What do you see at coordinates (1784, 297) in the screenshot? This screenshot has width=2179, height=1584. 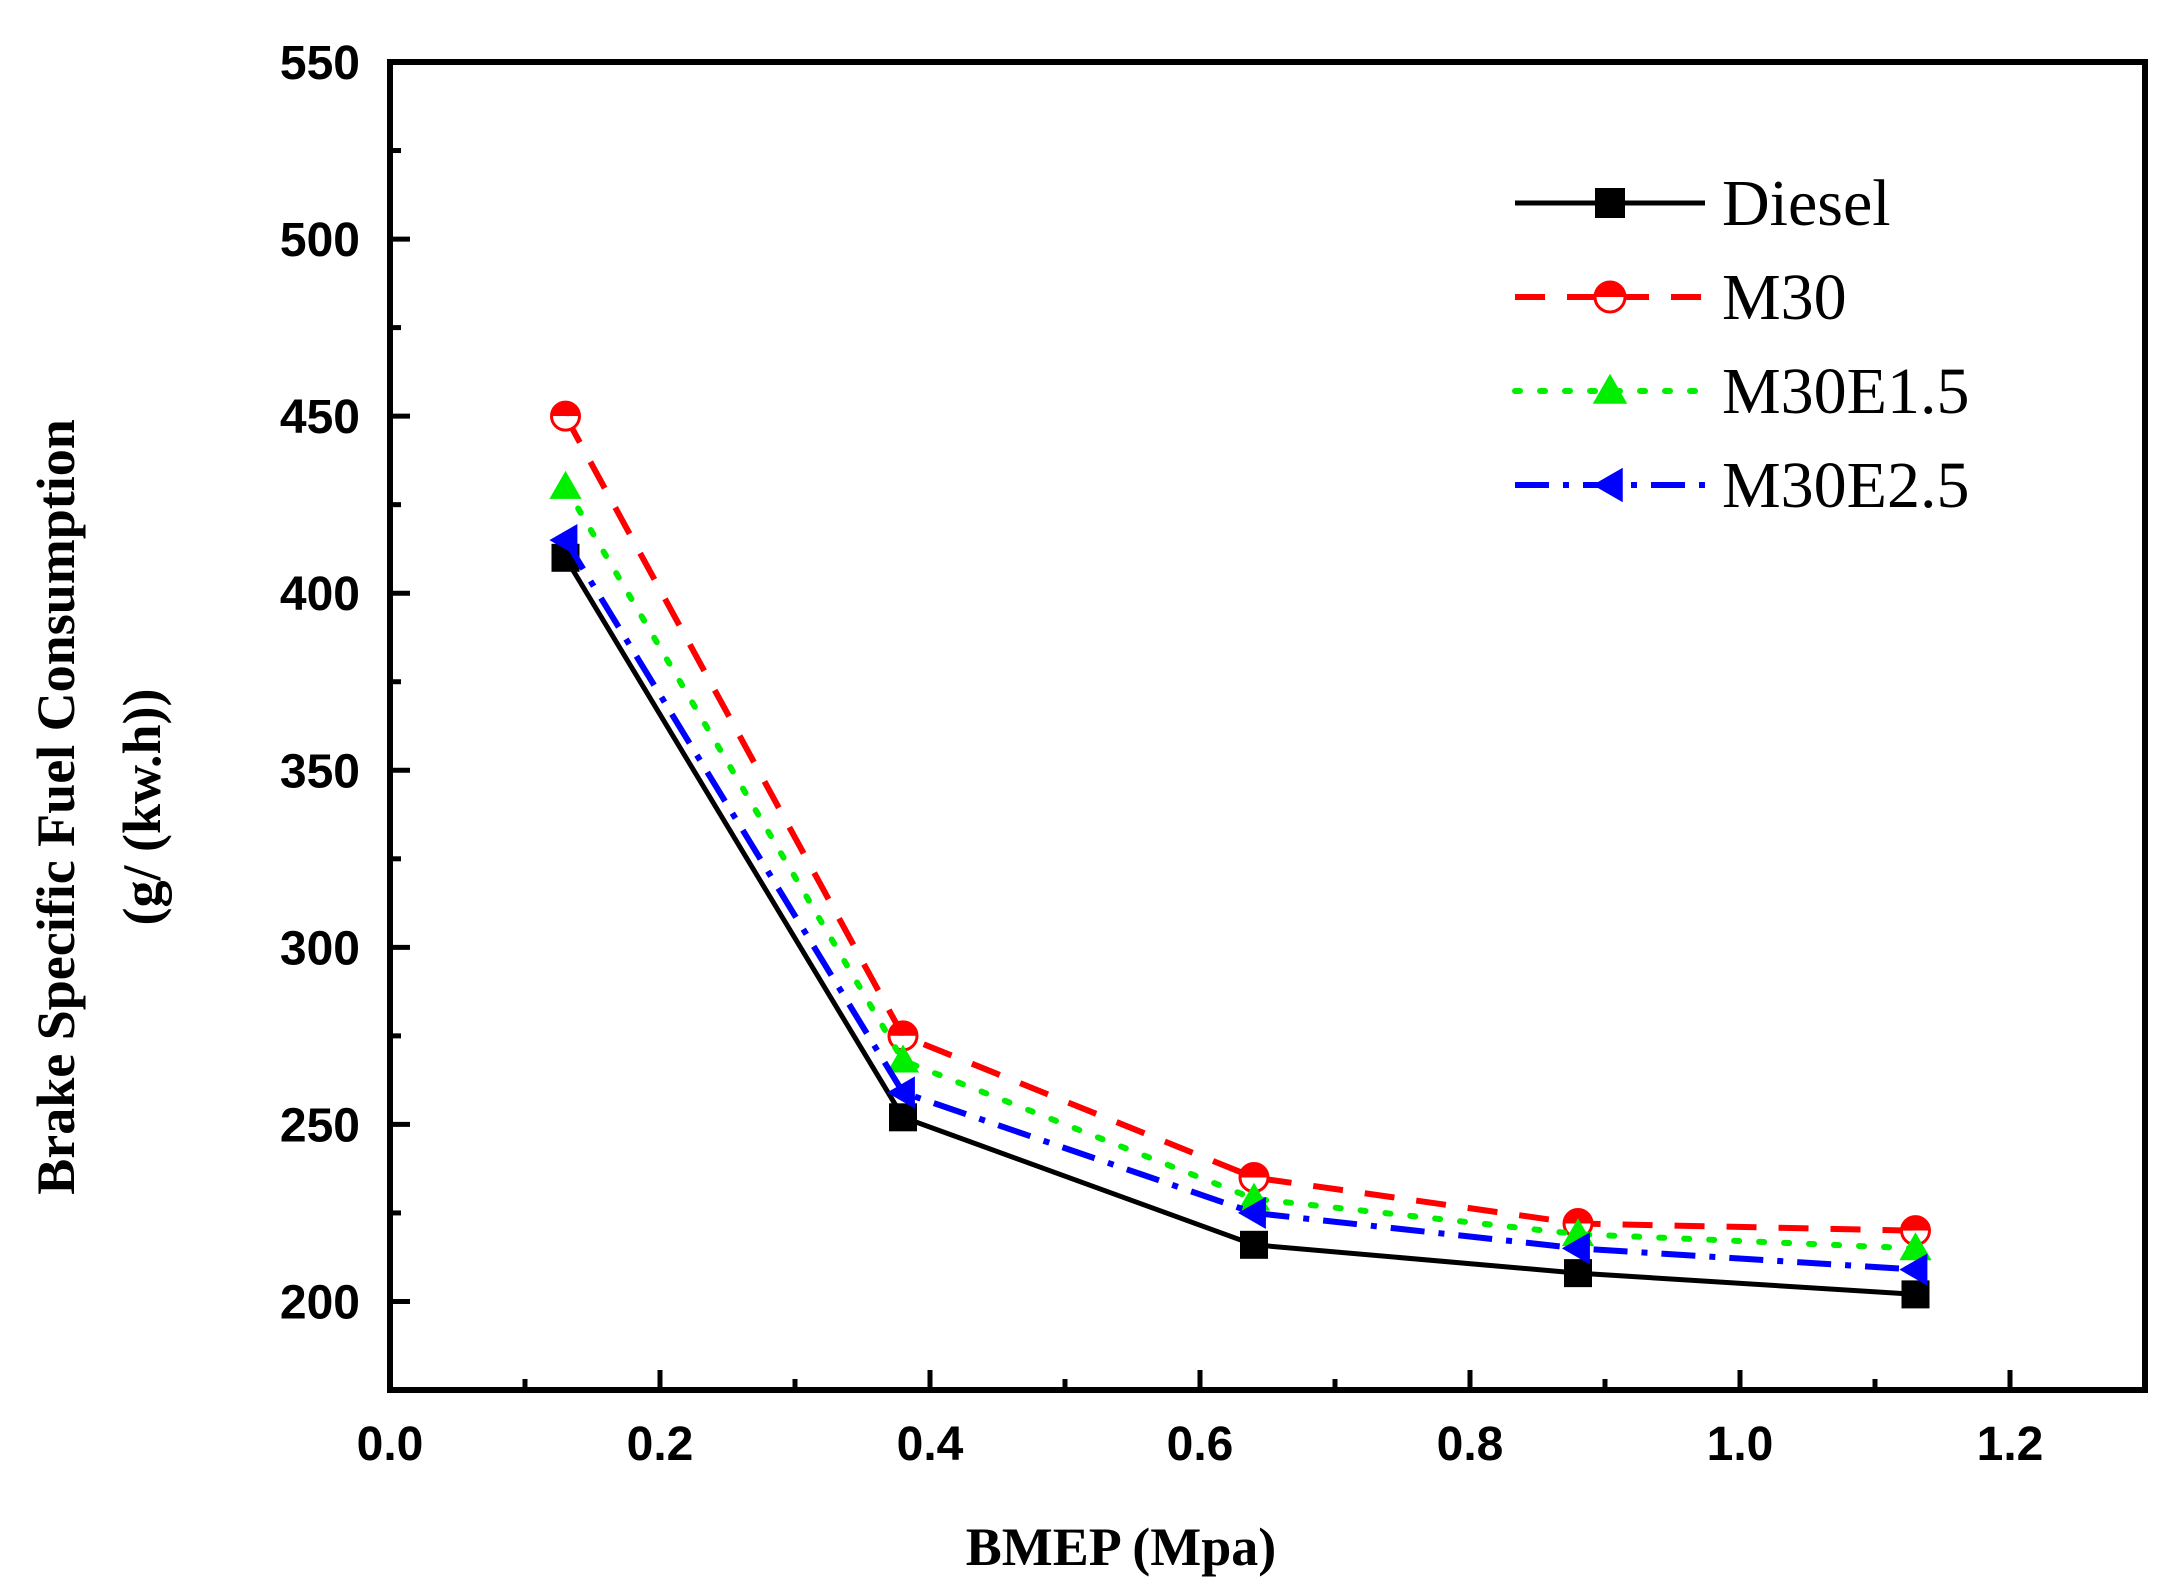 I see `legend-label: M30` at bounding box center [1784, 297].